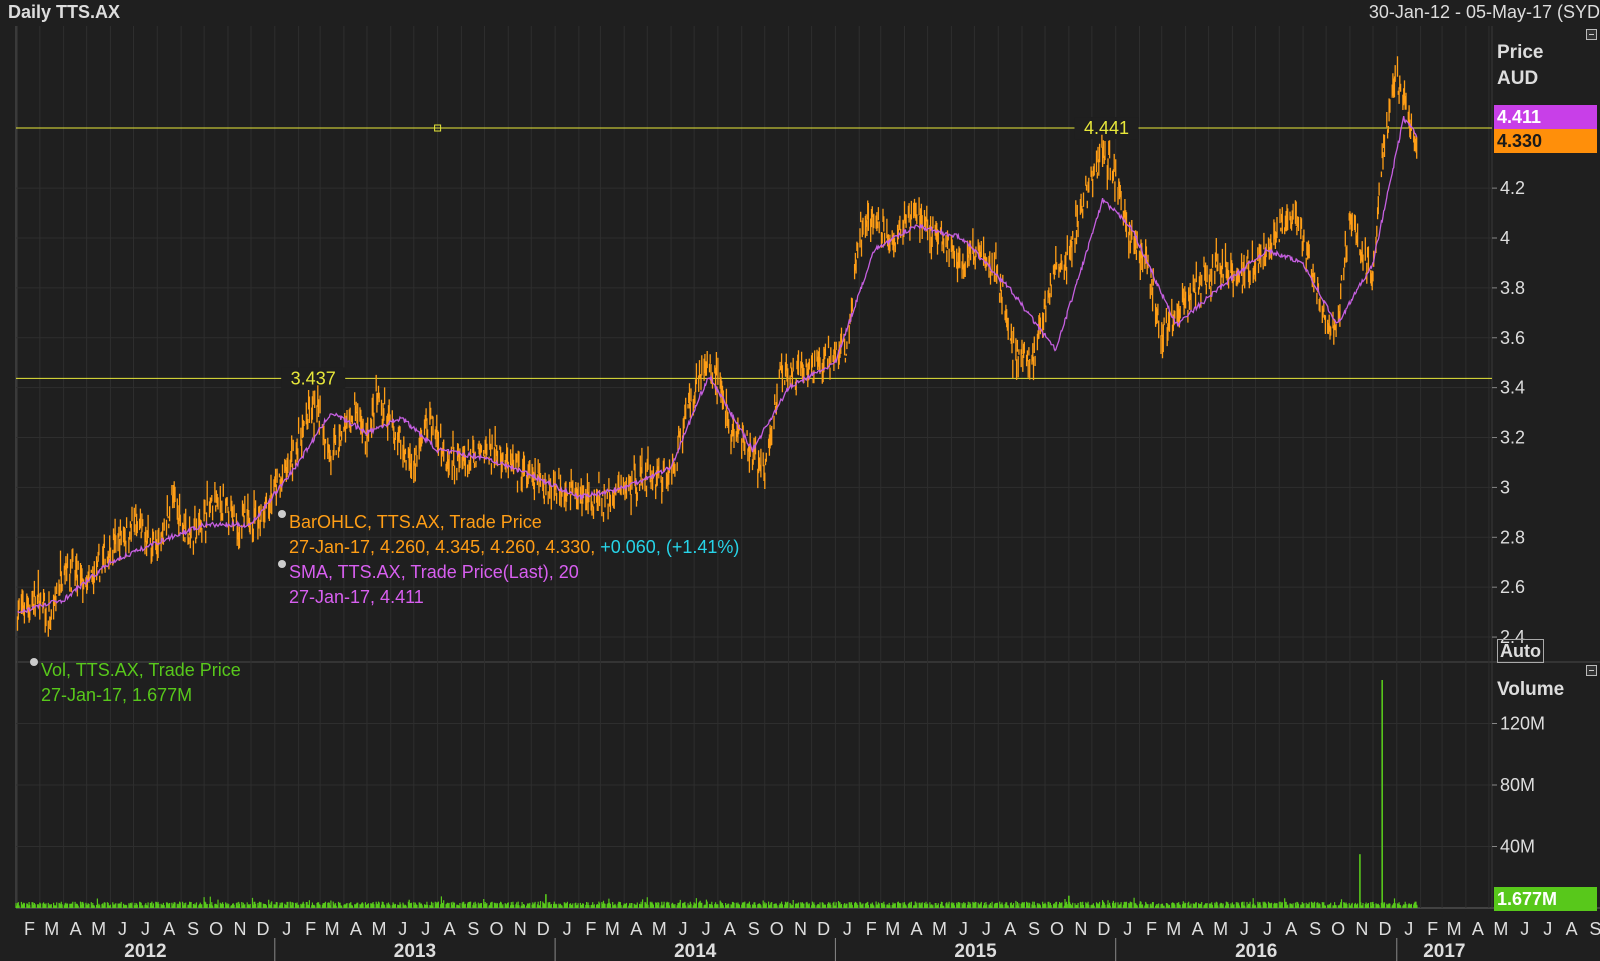  I want to click on chart-title: Daily TTS.AX, so click(64, 12).